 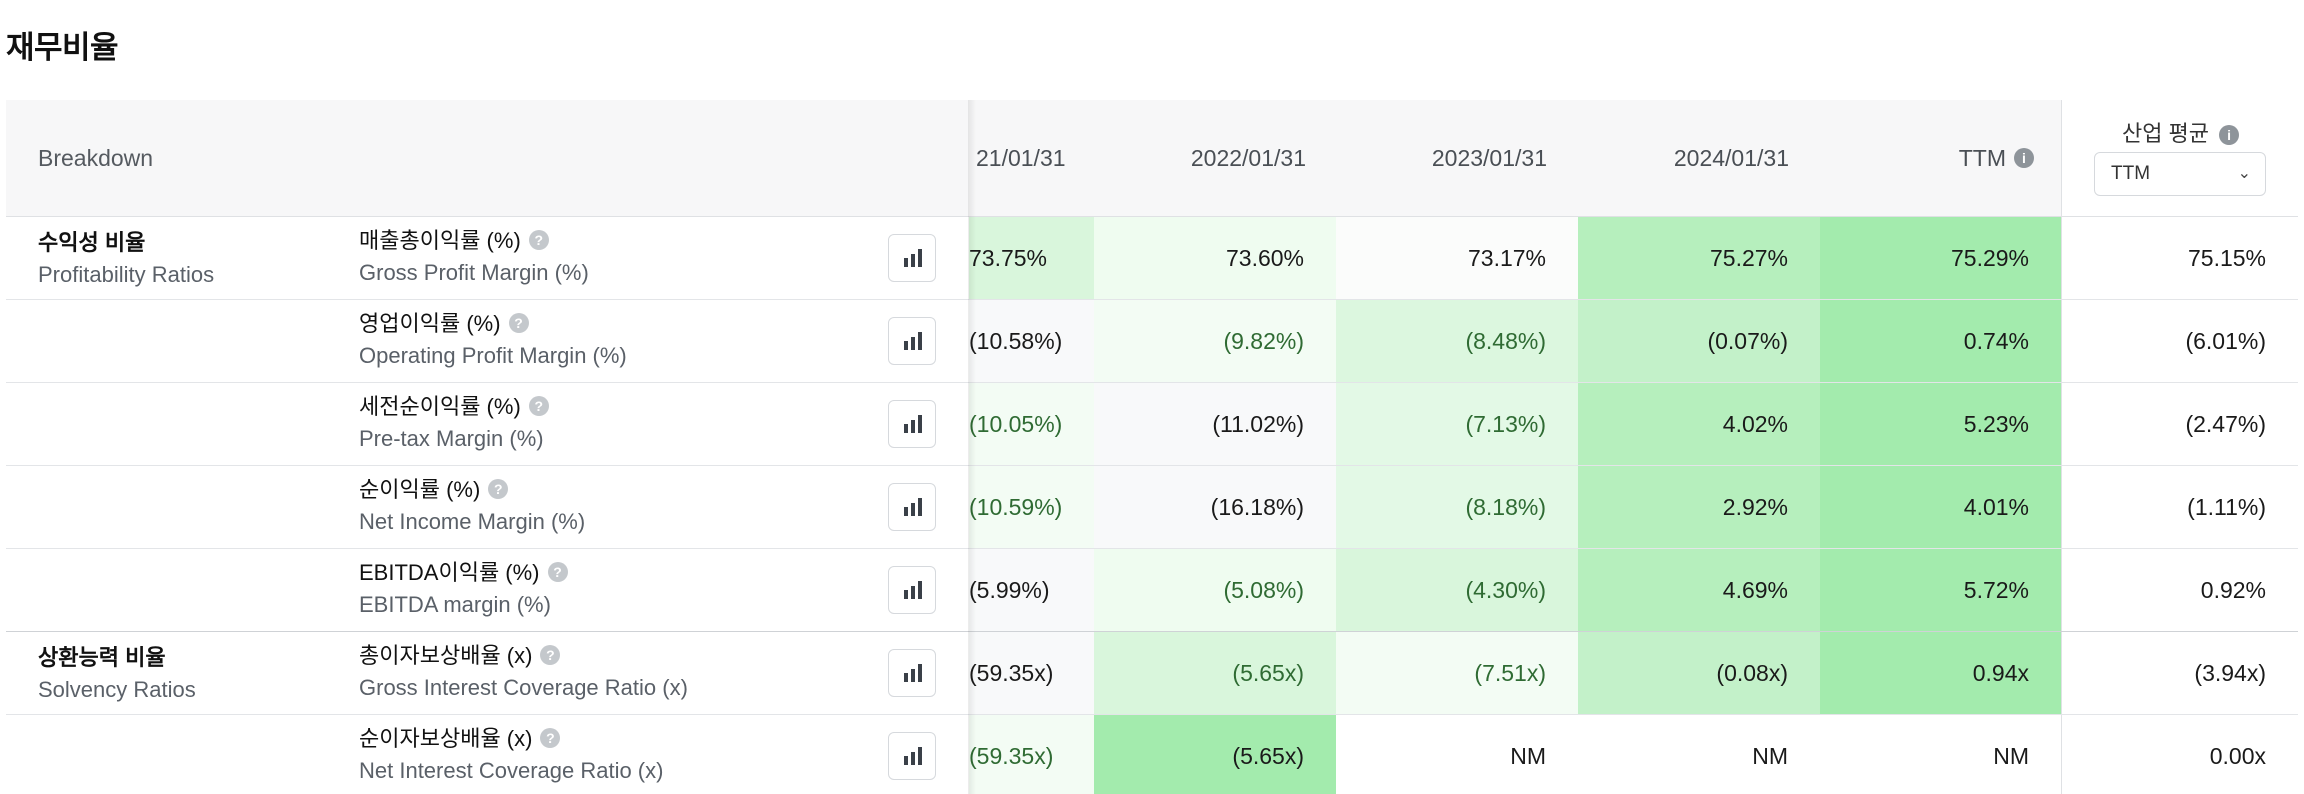 What do you see at coordinates (1457, 507) in the screenshot?
I see `value-cell: (8.18%)` at bounding box center [1457, 507].